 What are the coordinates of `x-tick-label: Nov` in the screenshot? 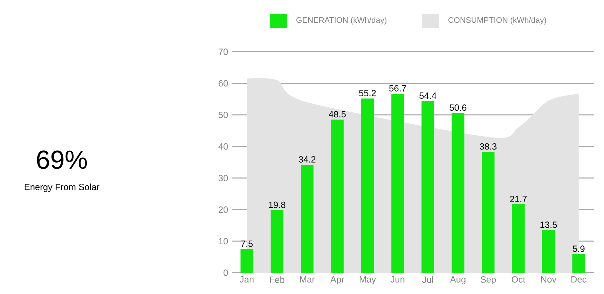 It's located at (549, 279).